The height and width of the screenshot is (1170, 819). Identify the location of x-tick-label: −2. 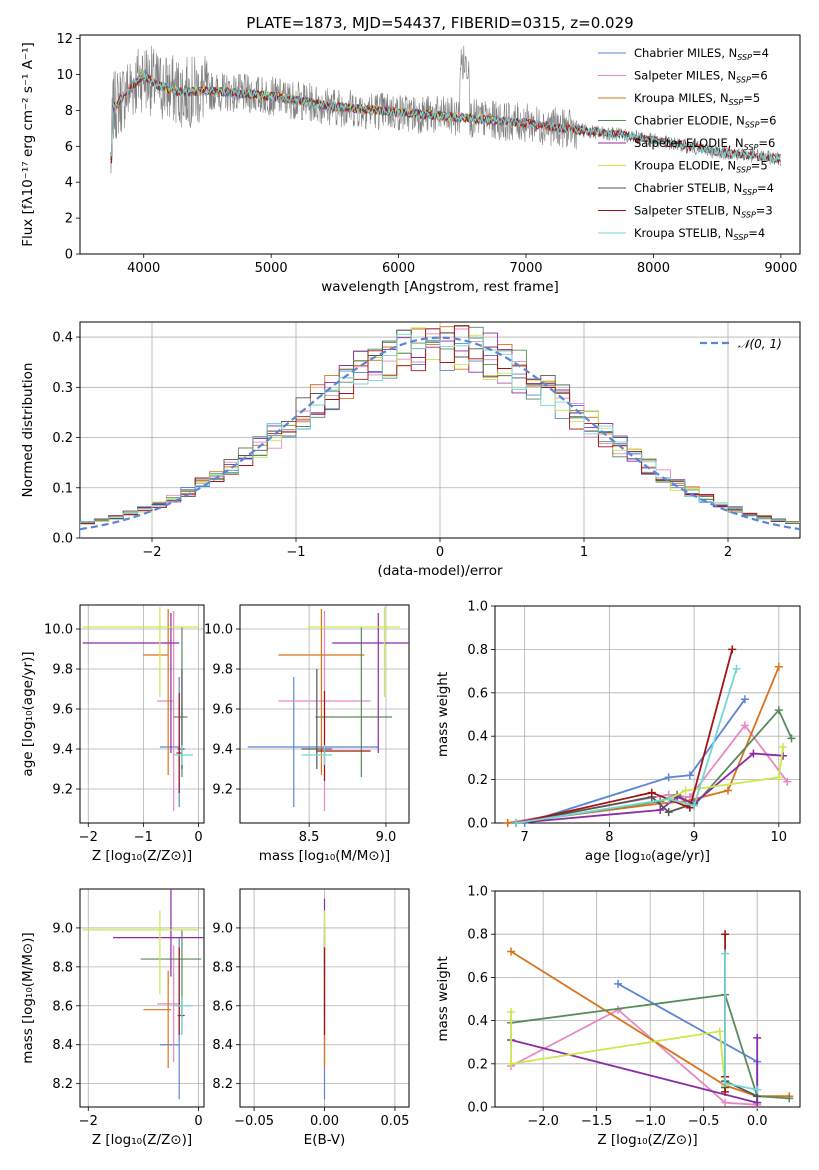
(88, 837).